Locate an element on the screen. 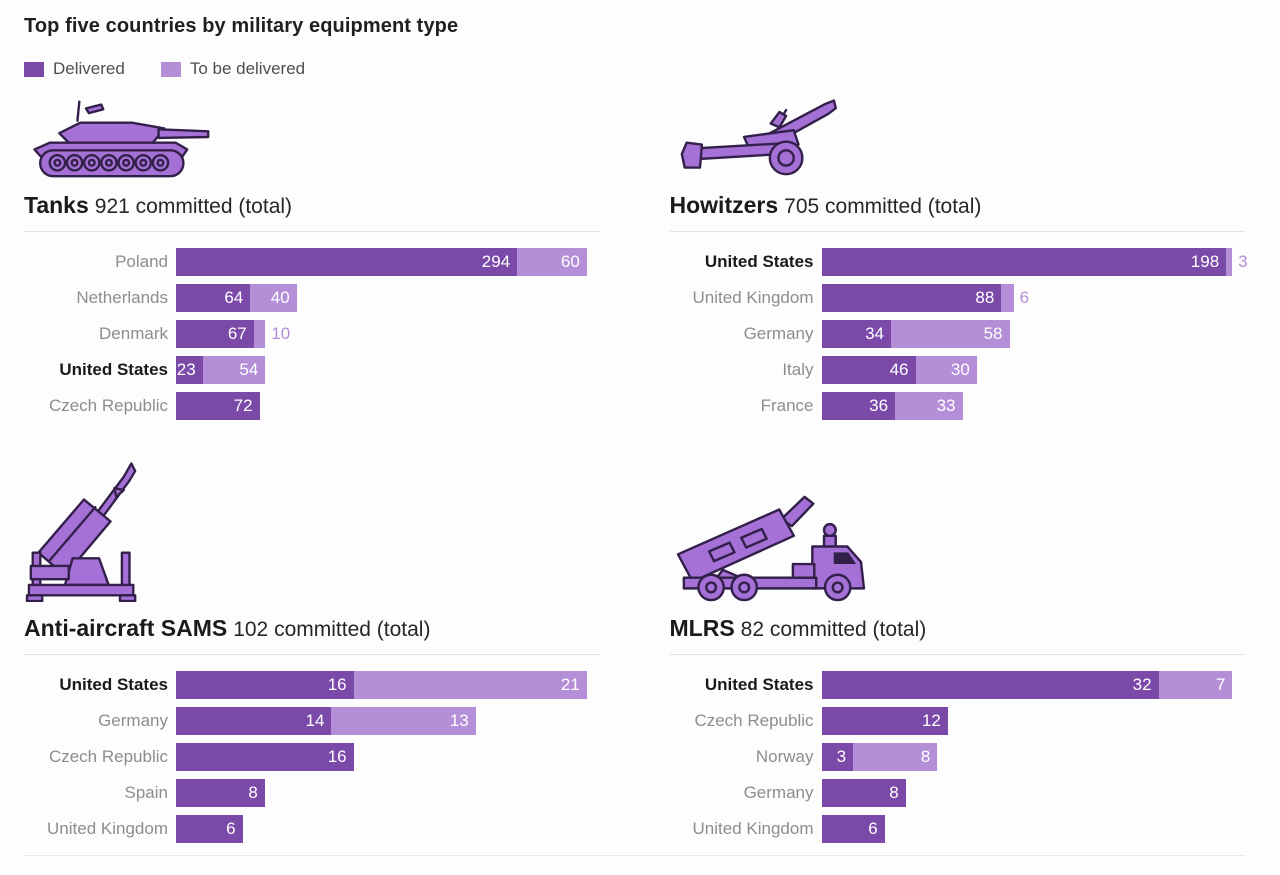  to-be-delivered-value: 54 is located at coordinates (249, 369).